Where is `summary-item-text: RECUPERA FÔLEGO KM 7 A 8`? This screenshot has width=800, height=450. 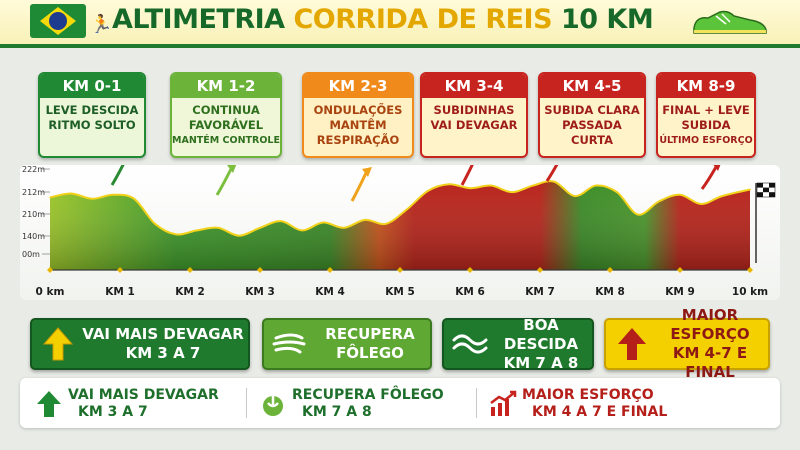 summary-item-text: RECUPERA FÔLEGO KM 7 A 8 is located at coordinates (368, 404).